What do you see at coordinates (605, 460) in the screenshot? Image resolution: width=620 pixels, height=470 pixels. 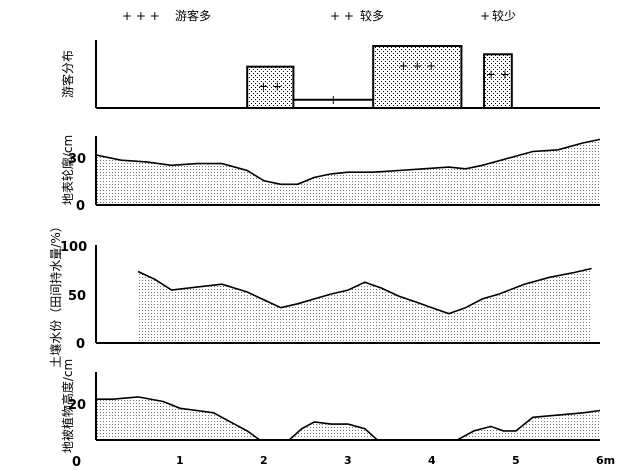 I see `x-tick-label: 6m` at bounding box center [605, 460].